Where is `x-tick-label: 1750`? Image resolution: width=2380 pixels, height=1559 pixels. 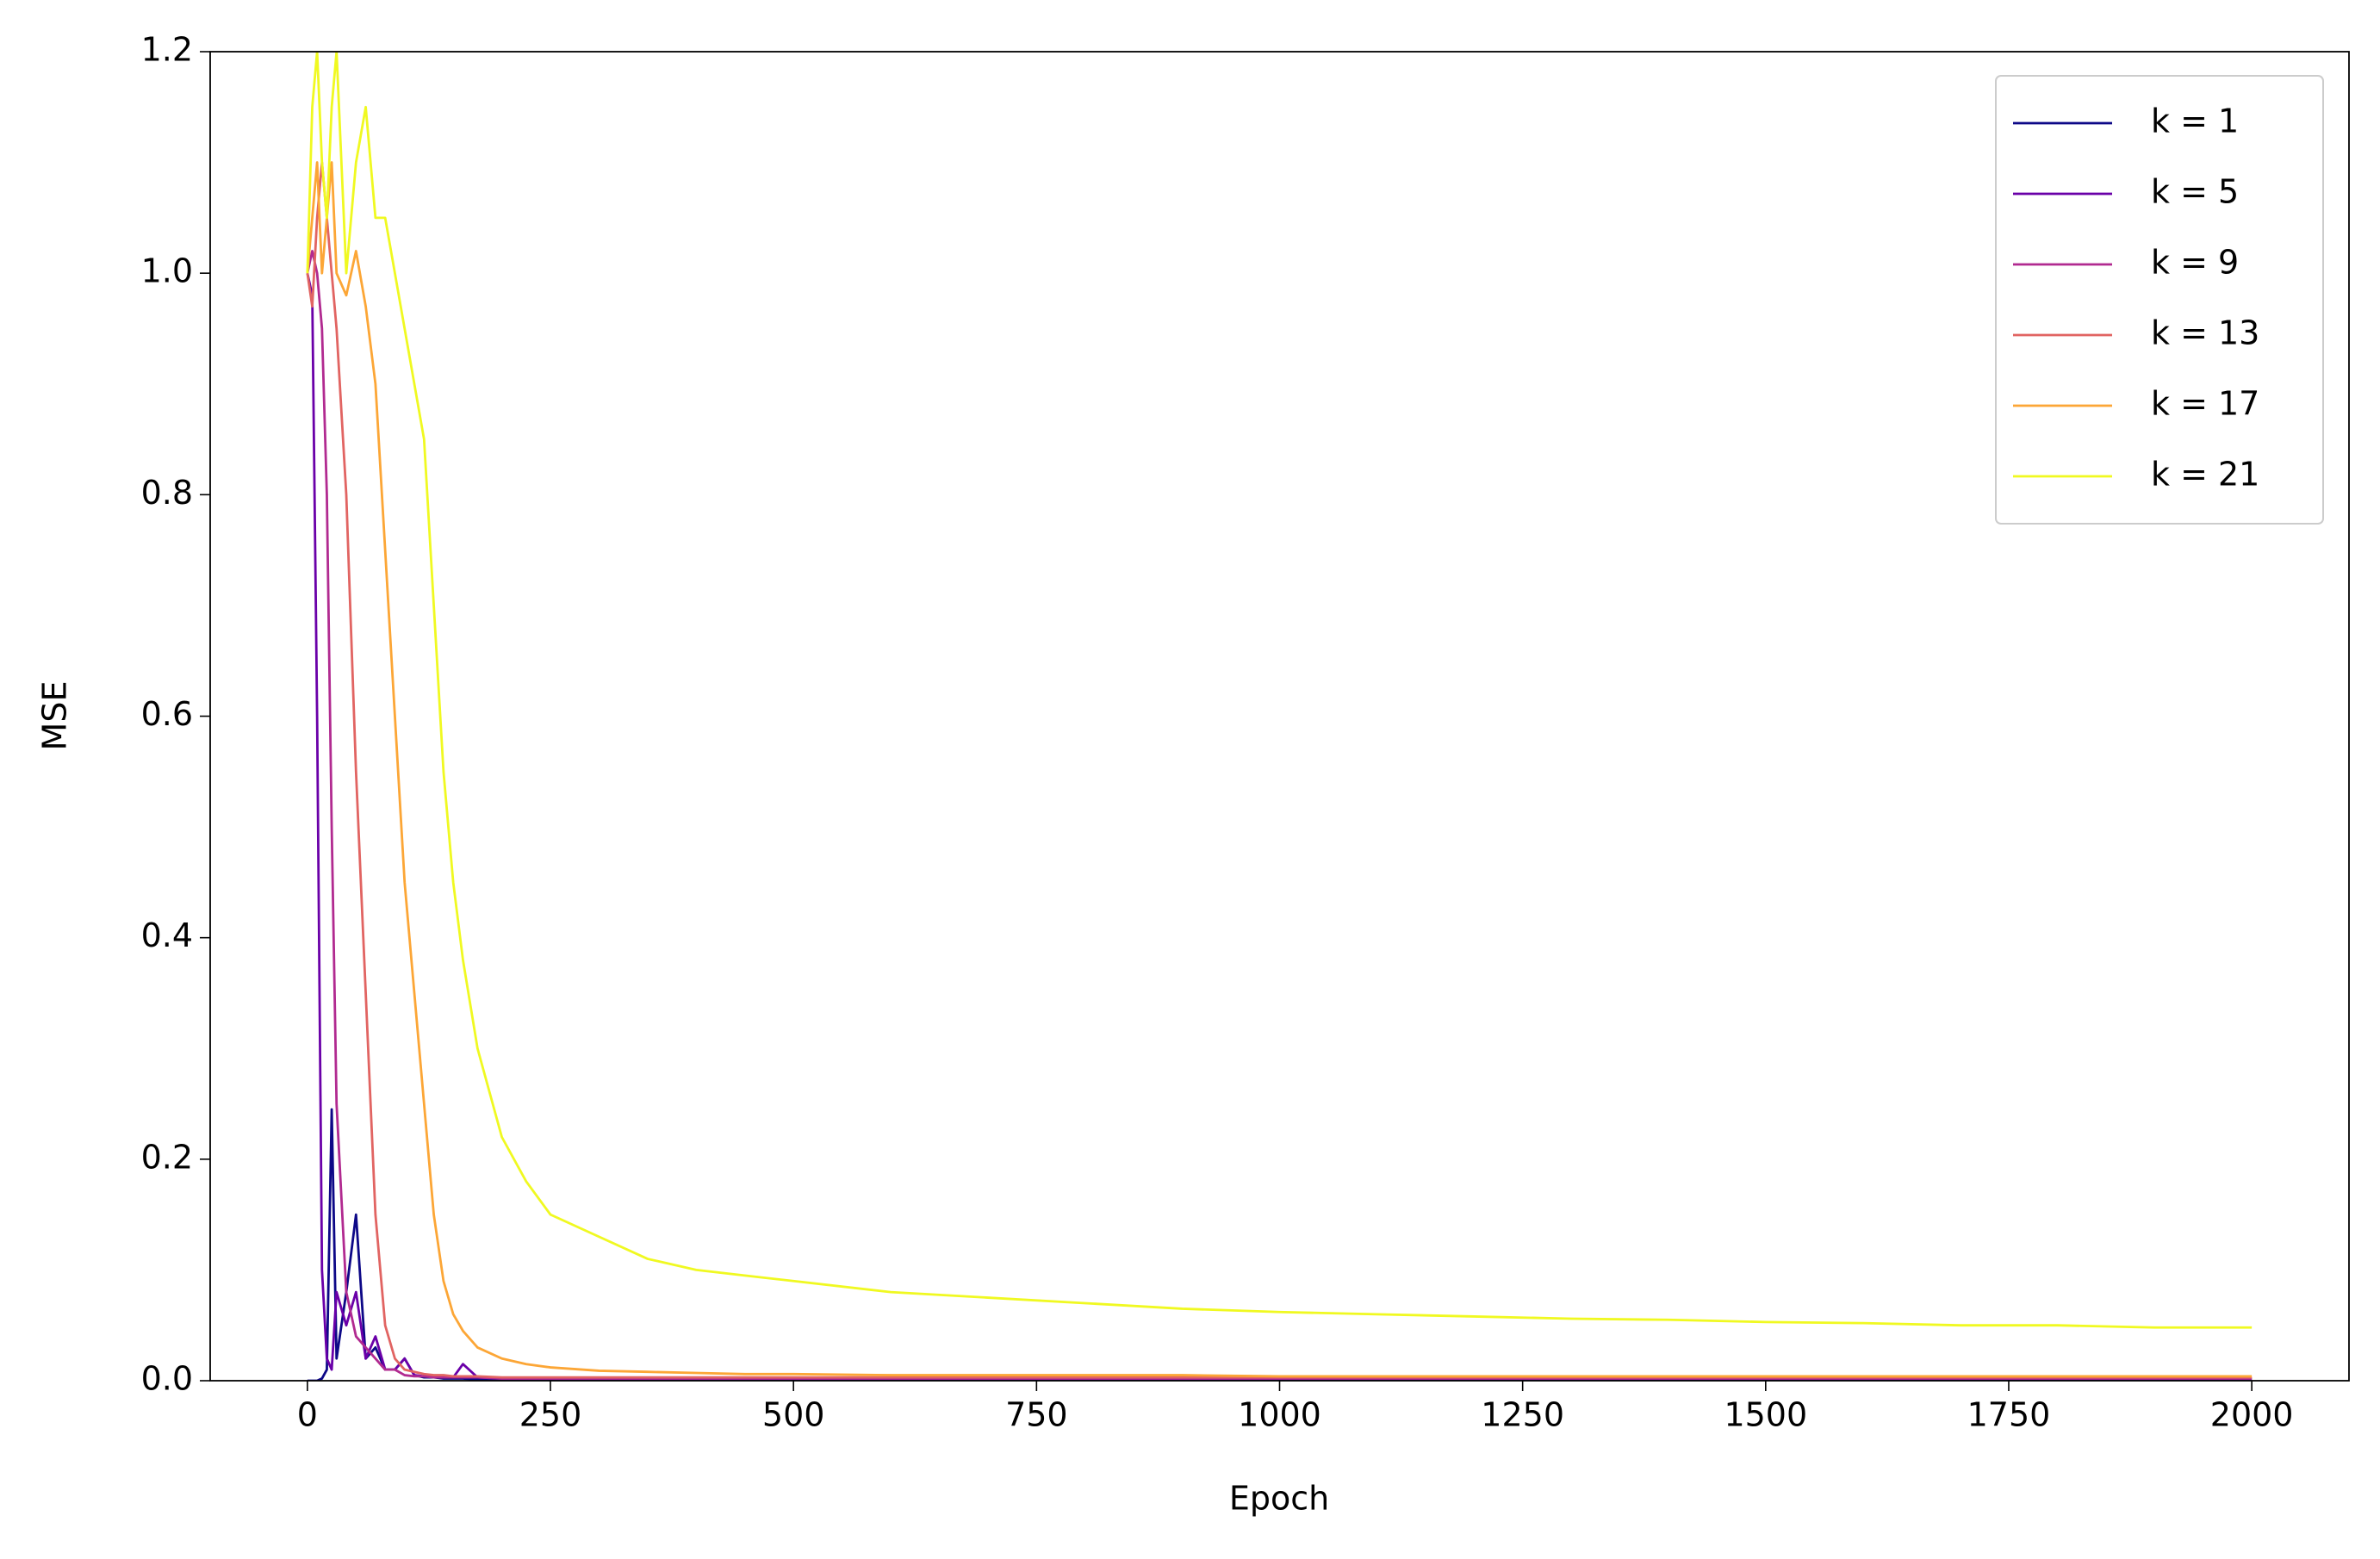
x-tick-label: 1750 is located at coordinates (2009, 1415).